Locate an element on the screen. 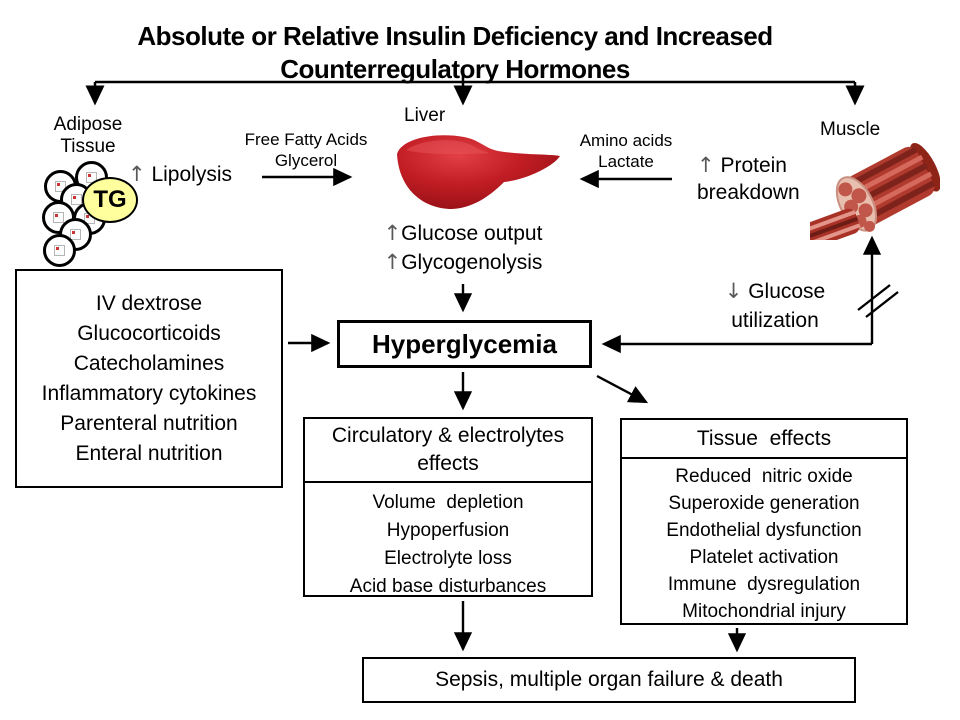 The width and height of the screenshot is (960, 720). liver-illustration is located at coordinates (478, 172).